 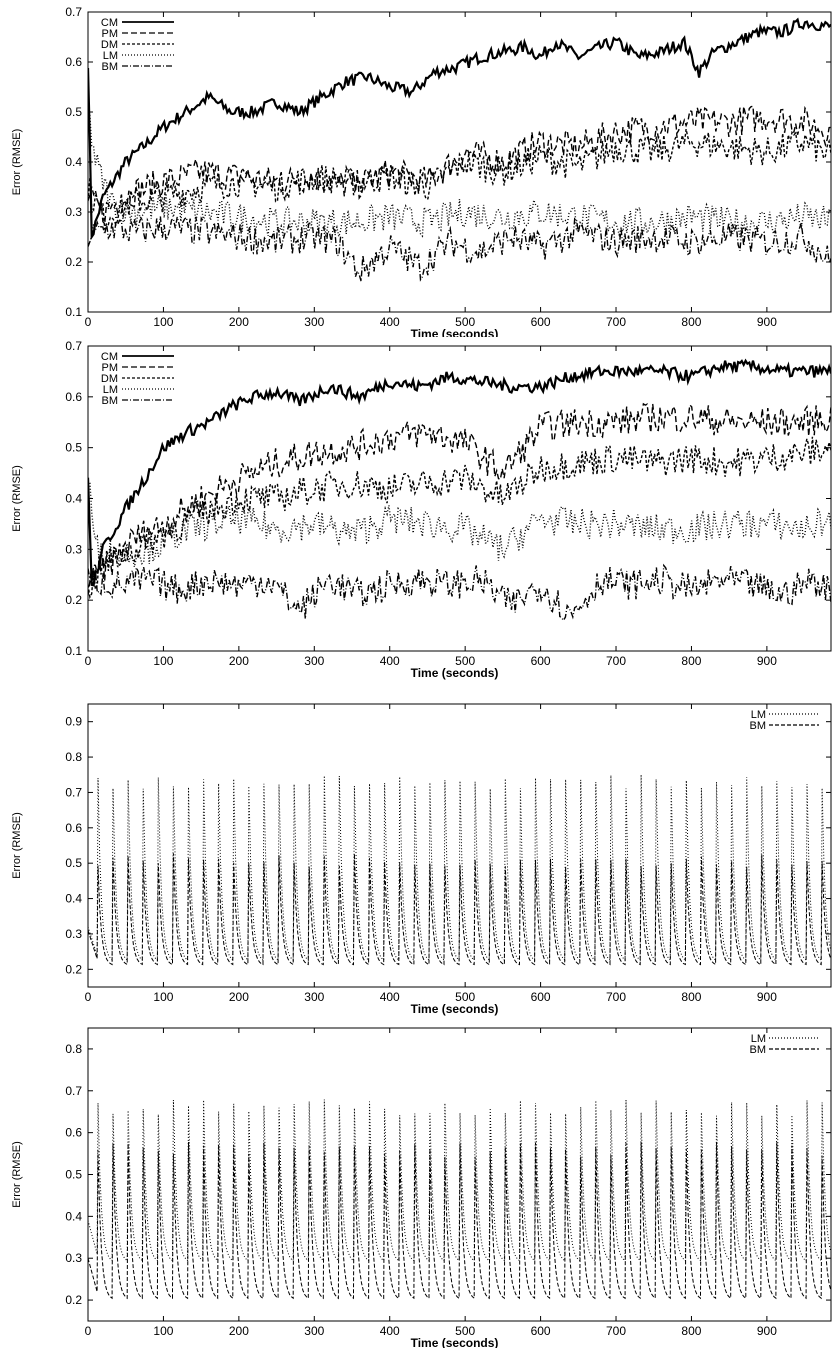 I want to click on y-tick-label: 0.9, so click(x=73, y=722).